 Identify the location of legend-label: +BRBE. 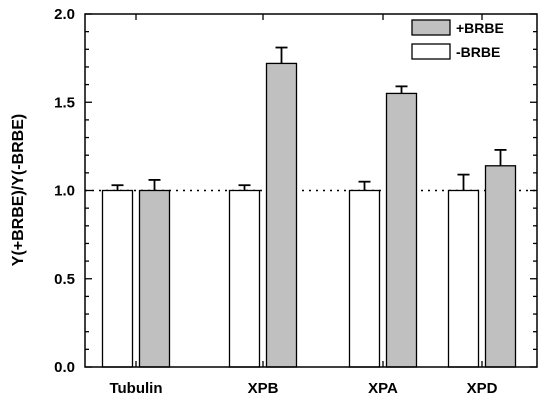
(480, 28).